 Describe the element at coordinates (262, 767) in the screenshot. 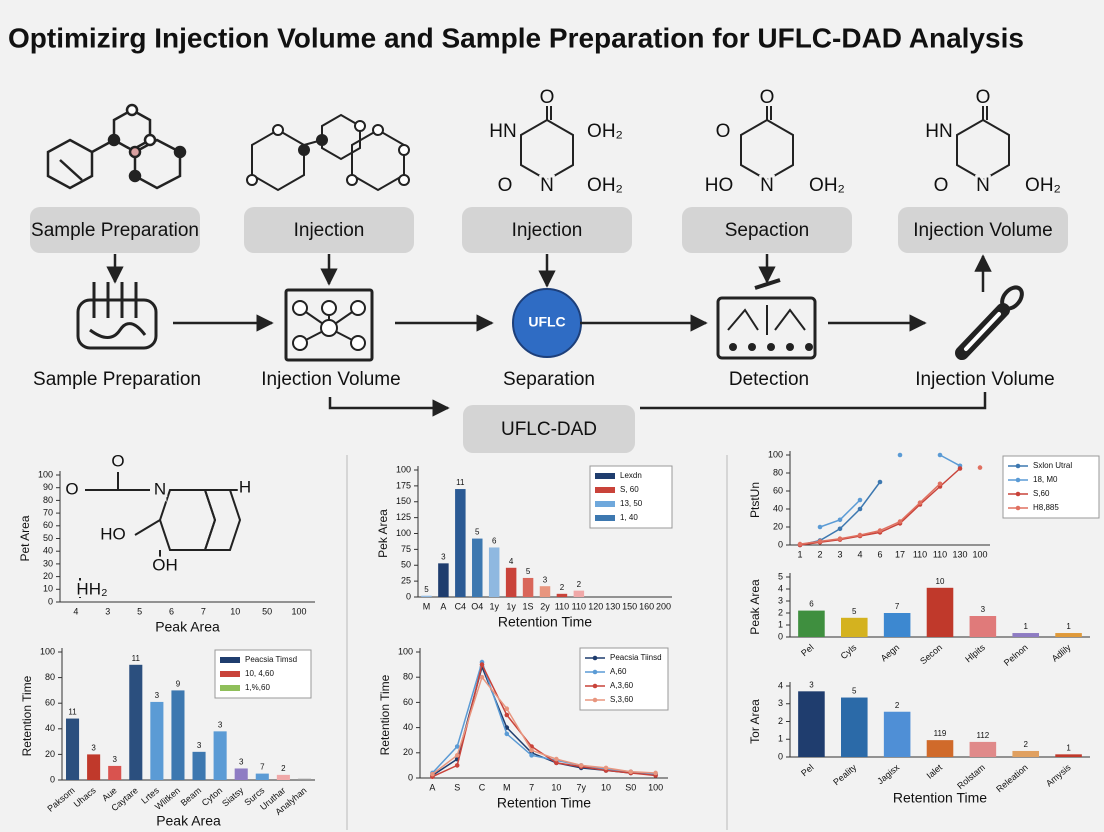

I see `bar-label: 7` at that location.